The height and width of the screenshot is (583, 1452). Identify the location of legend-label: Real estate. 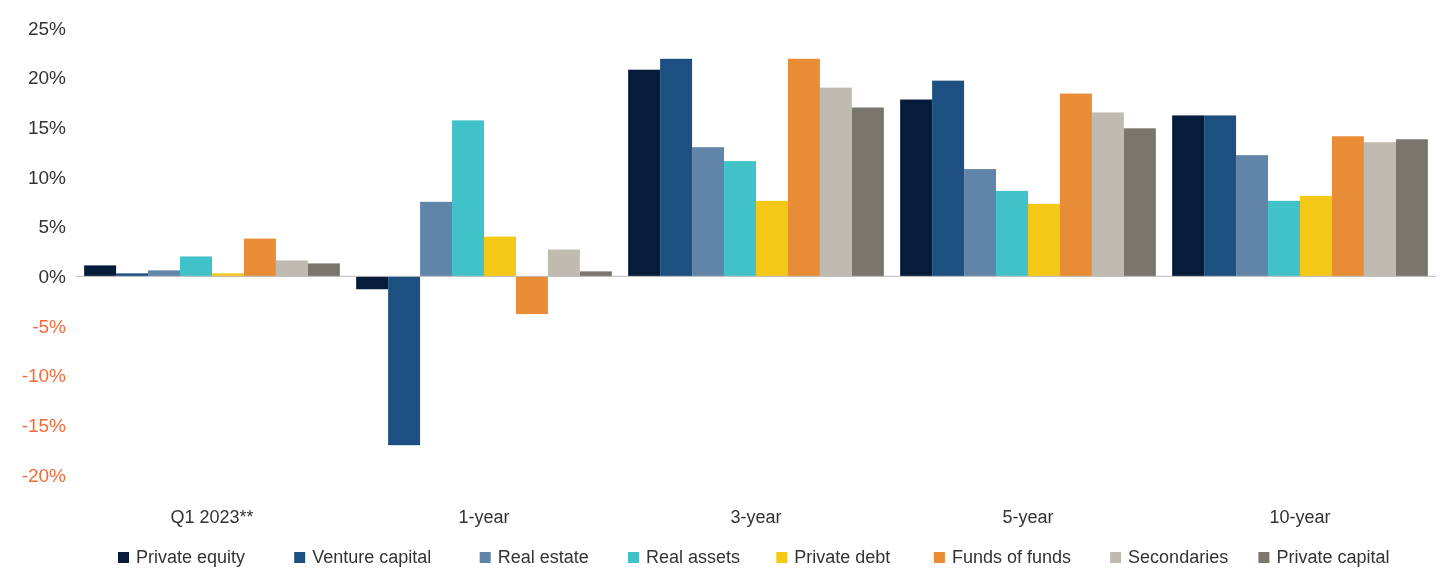
(543, 557).